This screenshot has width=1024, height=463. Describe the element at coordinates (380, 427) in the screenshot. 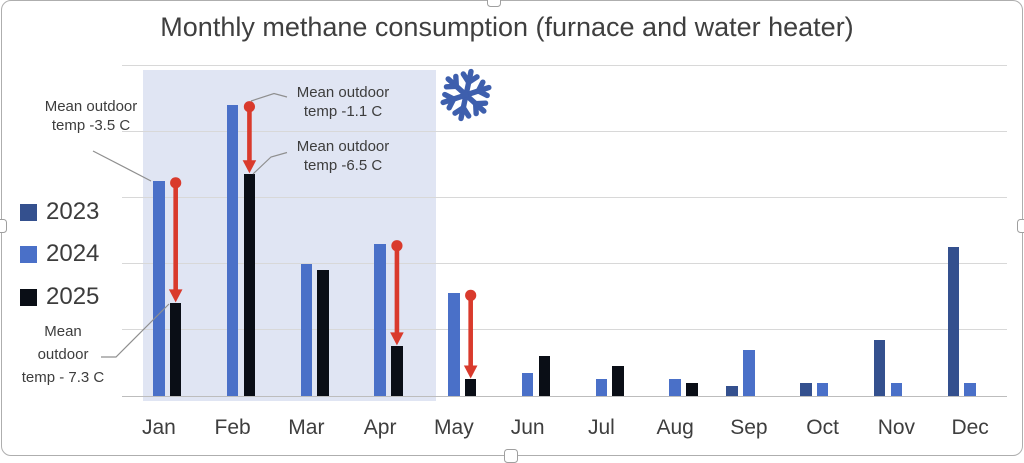

I see `x-axis-label-Apr: Apr` at that location.